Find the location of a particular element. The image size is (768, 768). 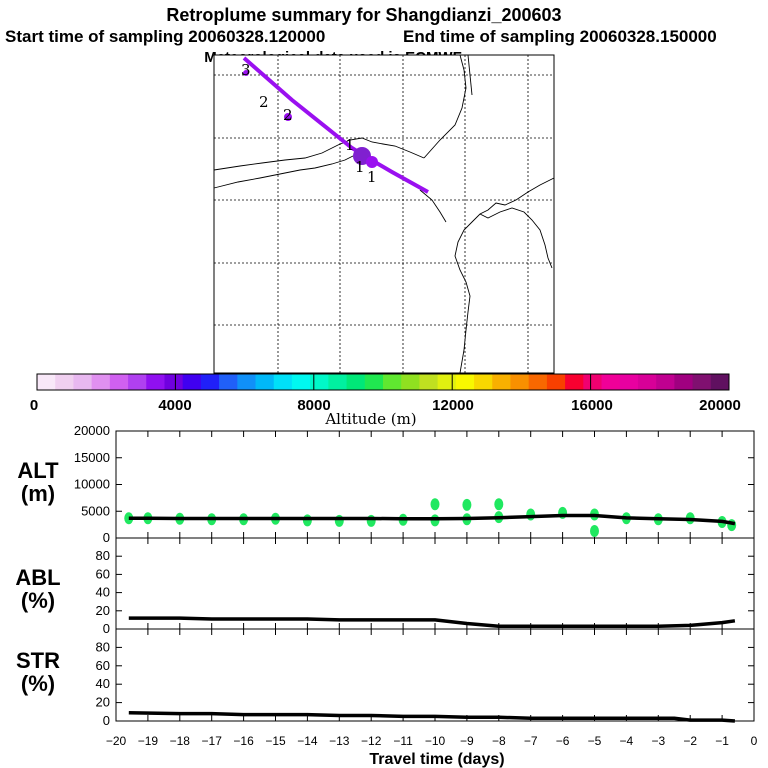

x-axis-label: Travel time (days) is located at coordinates (436, 759).